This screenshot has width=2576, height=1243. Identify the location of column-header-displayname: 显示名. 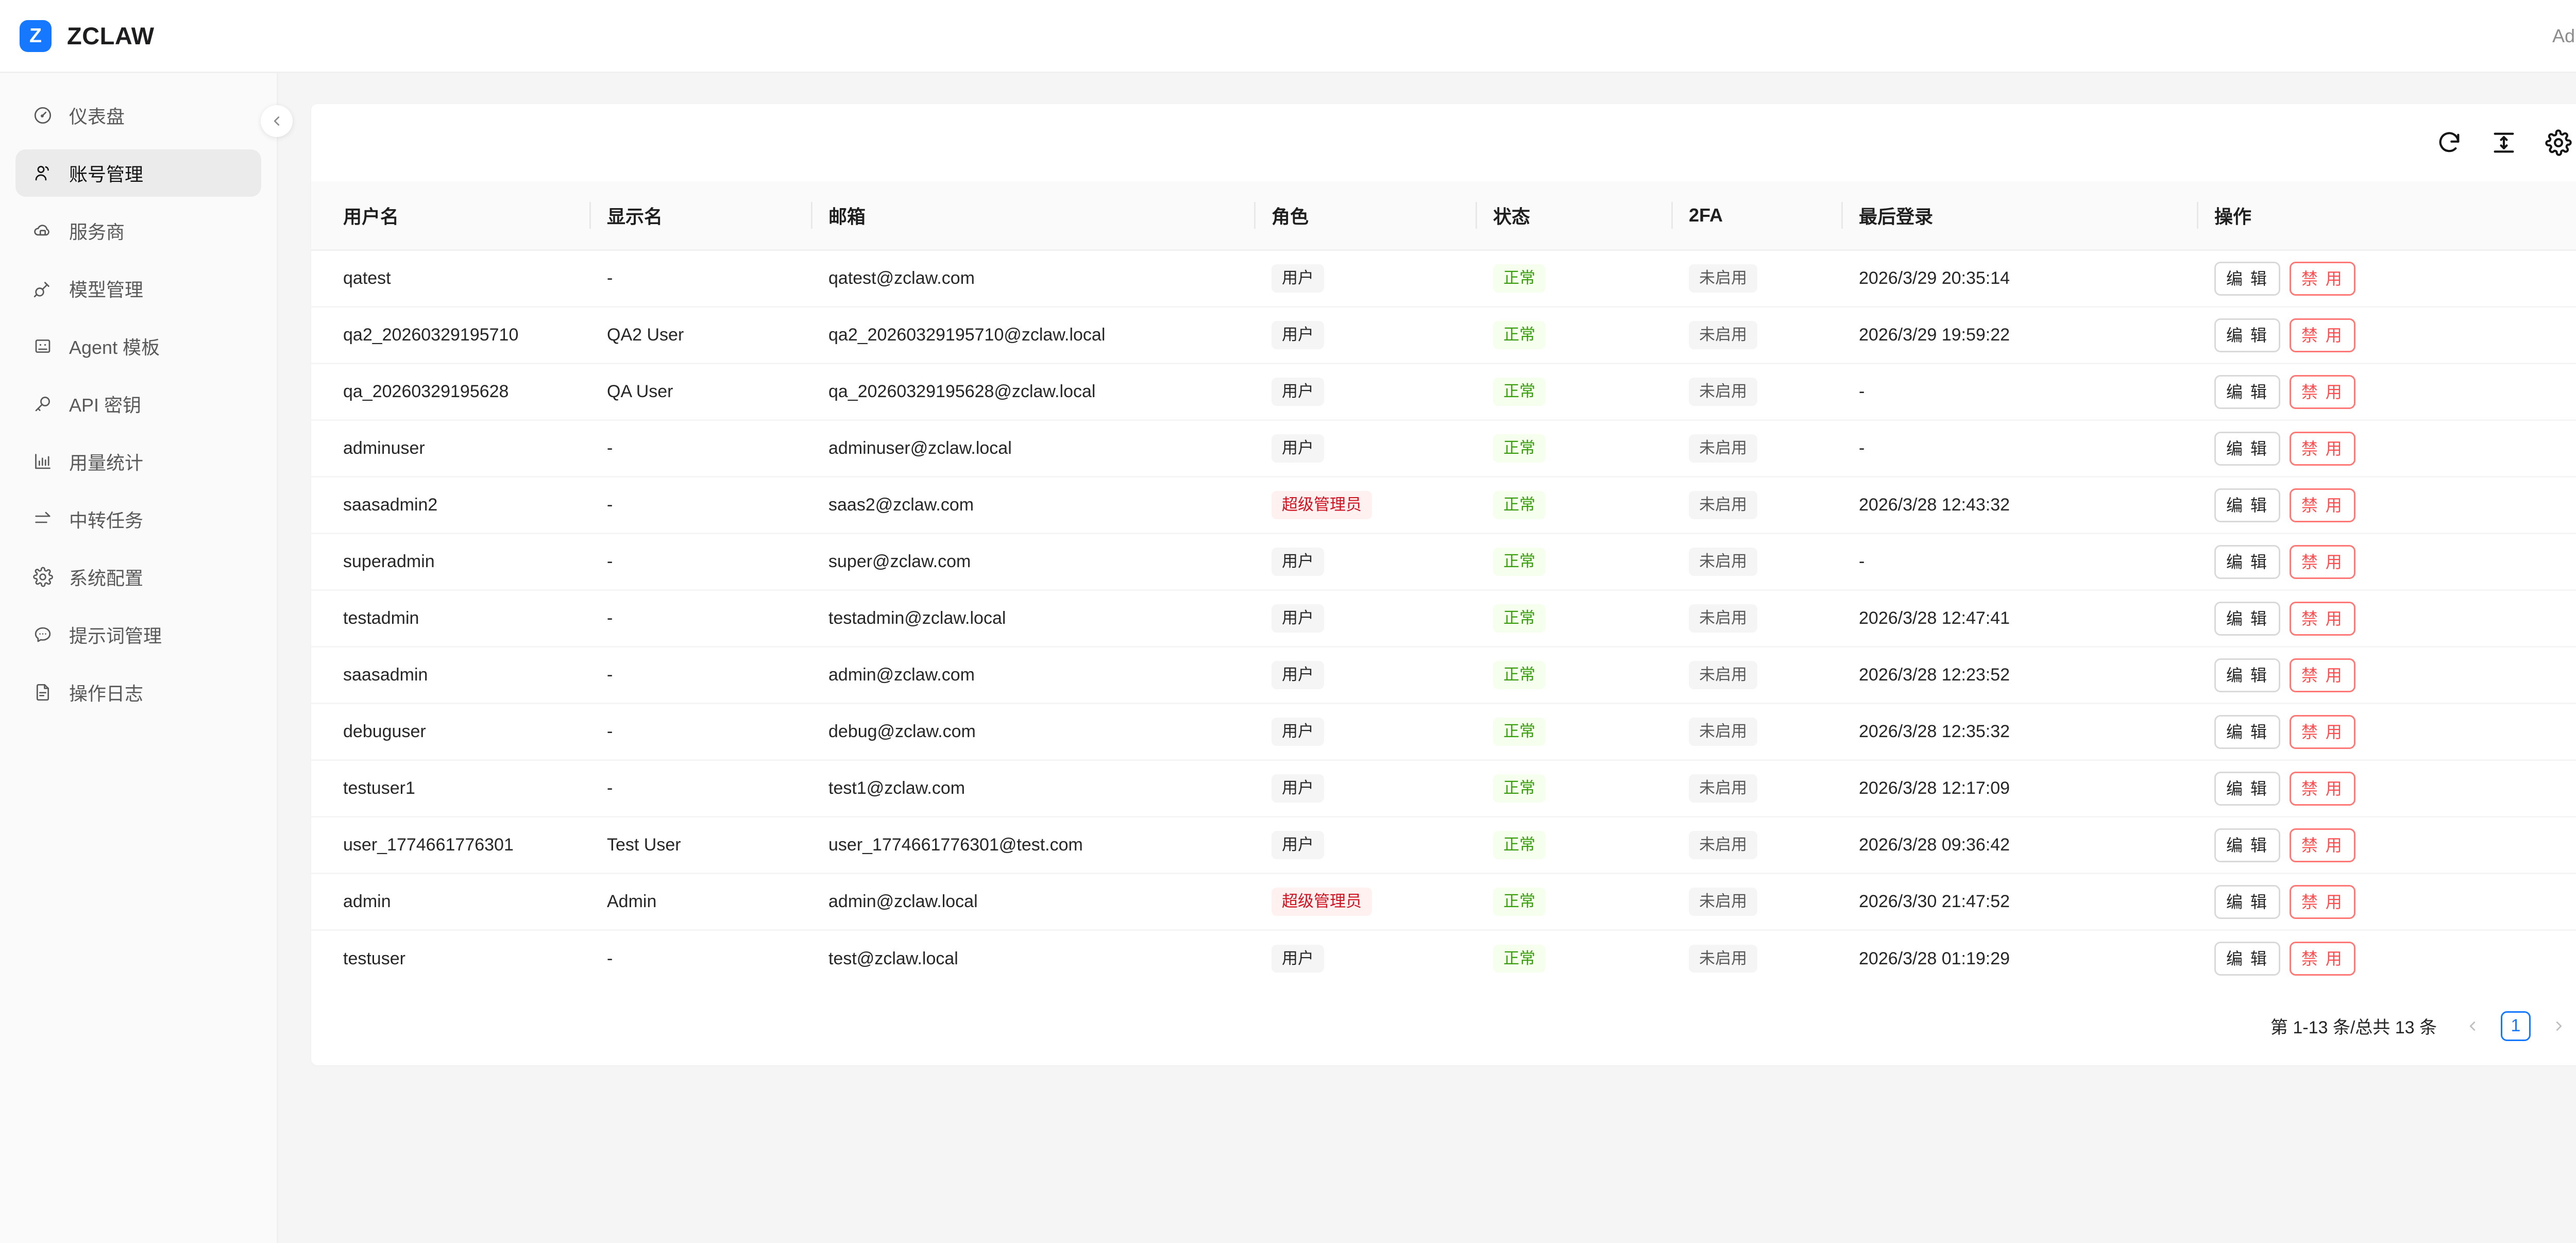
(700, 216).